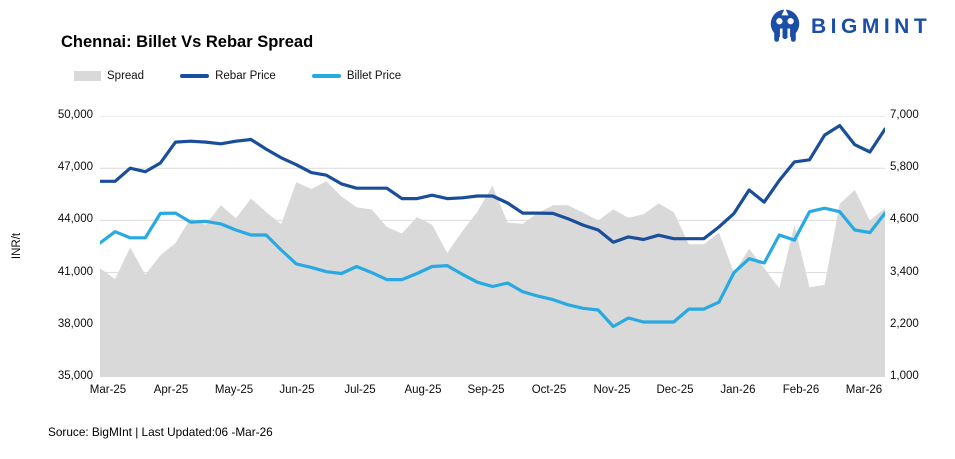 Image resolution: width=955 pixels, height=459 pixels. Describe the element at coordinates (549, 390) in the screenshot. I see `x-axis-tick-oct-25: Oct-25` at that location.